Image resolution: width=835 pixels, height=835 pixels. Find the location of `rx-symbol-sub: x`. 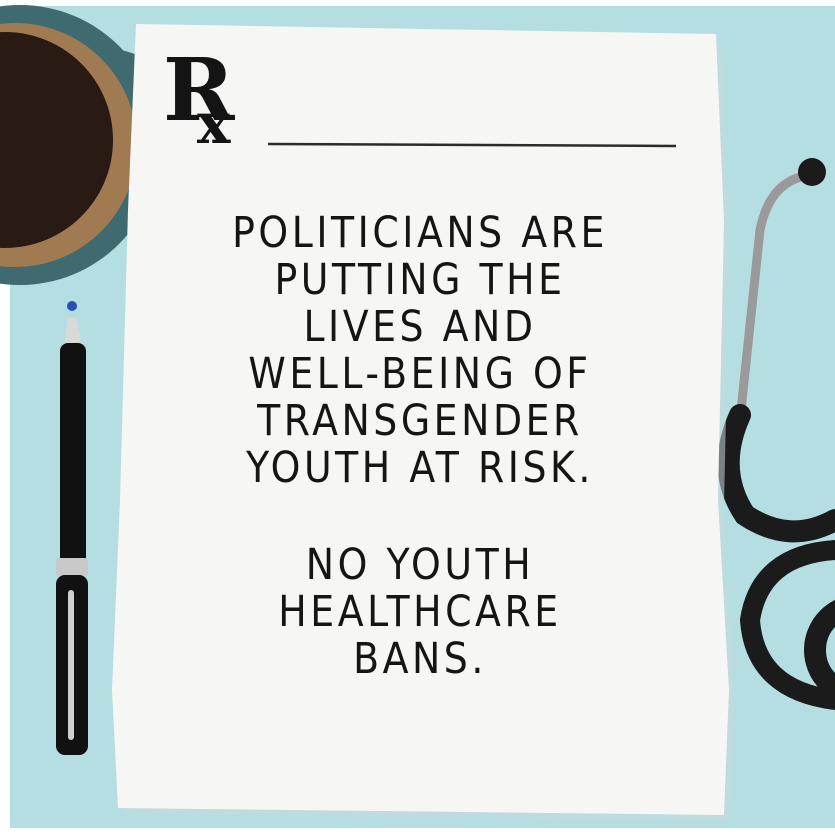

rx-symbol-sub: x is located at coordinates (214, 124).